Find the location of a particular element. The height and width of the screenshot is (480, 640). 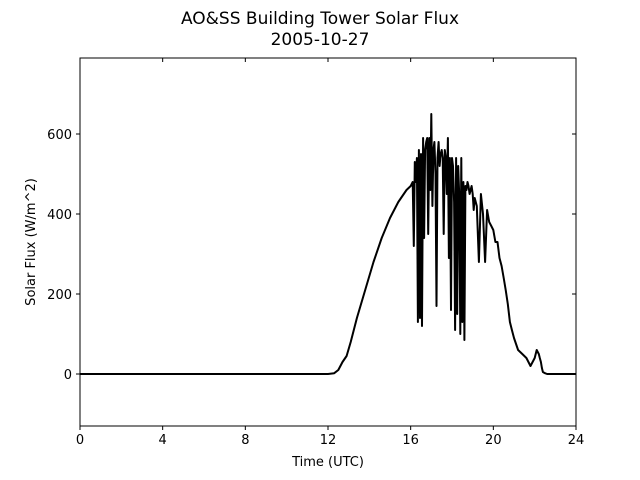

x-axis-label: Time (UTC) is located at coordinates (327, 462).